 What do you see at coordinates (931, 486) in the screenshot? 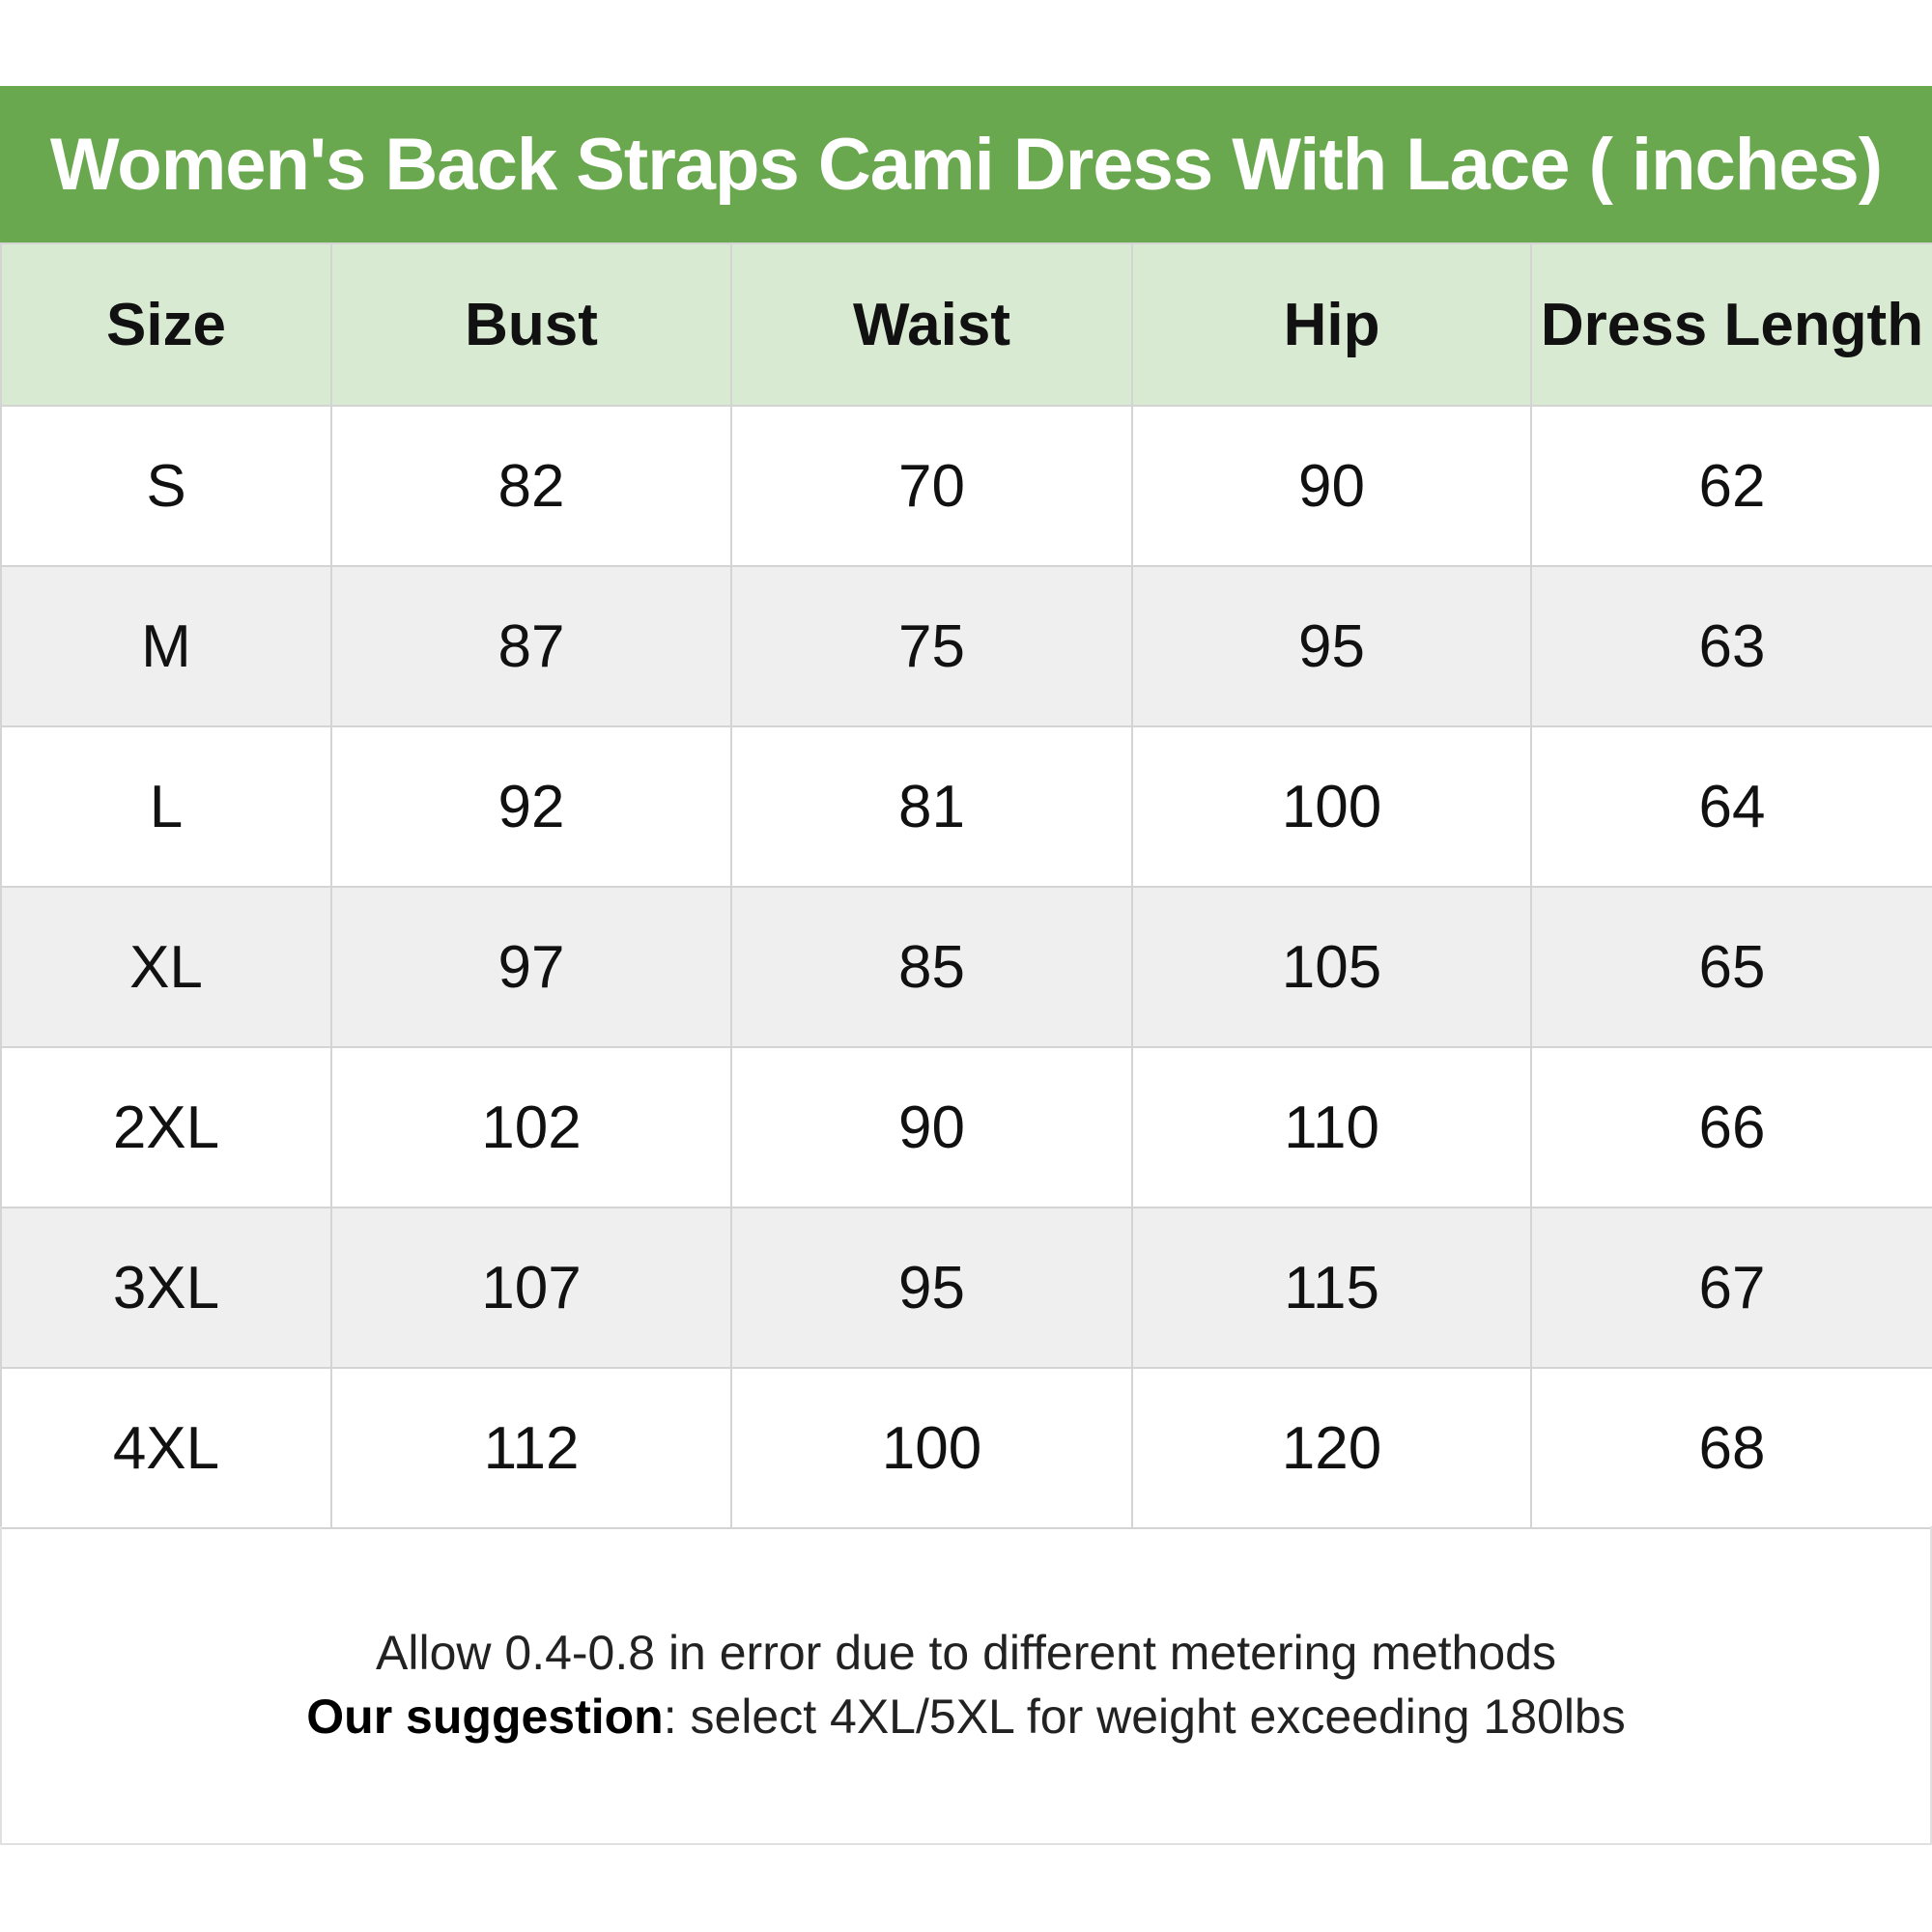
I see `cell-waist: 70` at bounding box center [931, 486].